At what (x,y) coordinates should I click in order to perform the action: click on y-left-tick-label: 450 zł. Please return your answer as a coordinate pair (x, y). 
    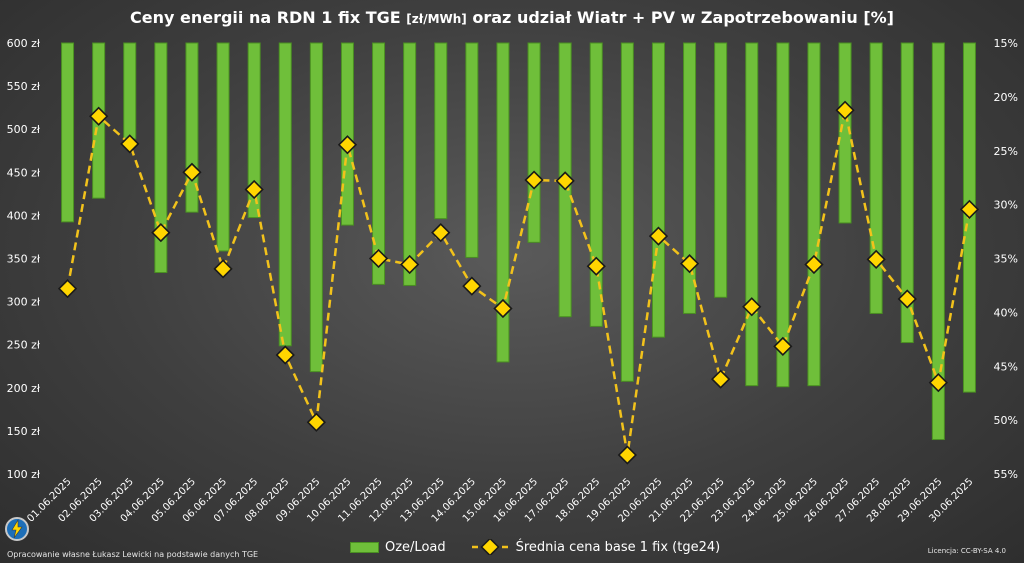
    Looking at the image, I should click on (24, 172).